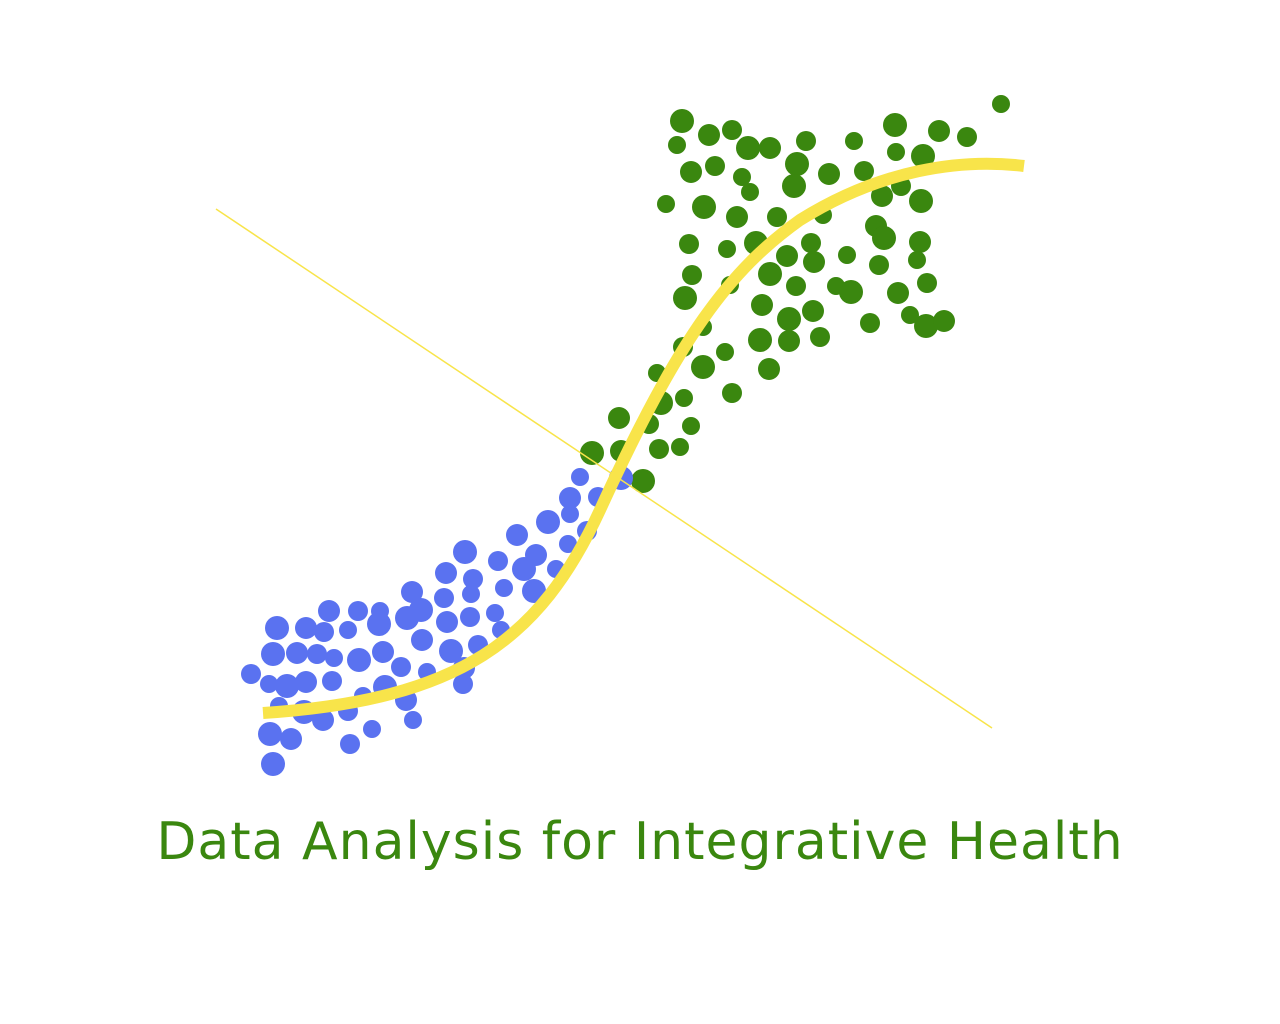  Describe the element at coordinates (640, 842) in the screenshot. I see `page-title: Data Analysis for Integrative Health` at that location.